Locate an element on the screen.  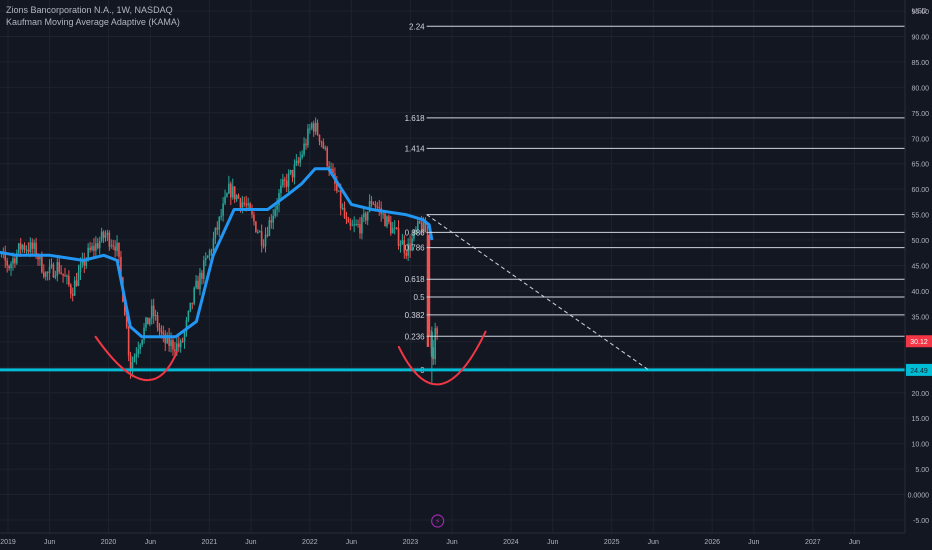
fib-label: 0.5 is located at coordinates (419, 297).